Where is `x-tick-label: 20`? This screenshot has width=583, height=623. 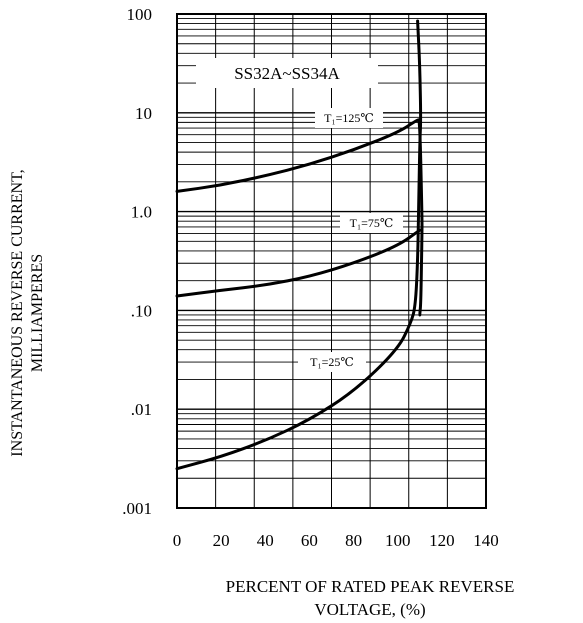
x-tick-label: 20 is located at coordinates (221, 540).